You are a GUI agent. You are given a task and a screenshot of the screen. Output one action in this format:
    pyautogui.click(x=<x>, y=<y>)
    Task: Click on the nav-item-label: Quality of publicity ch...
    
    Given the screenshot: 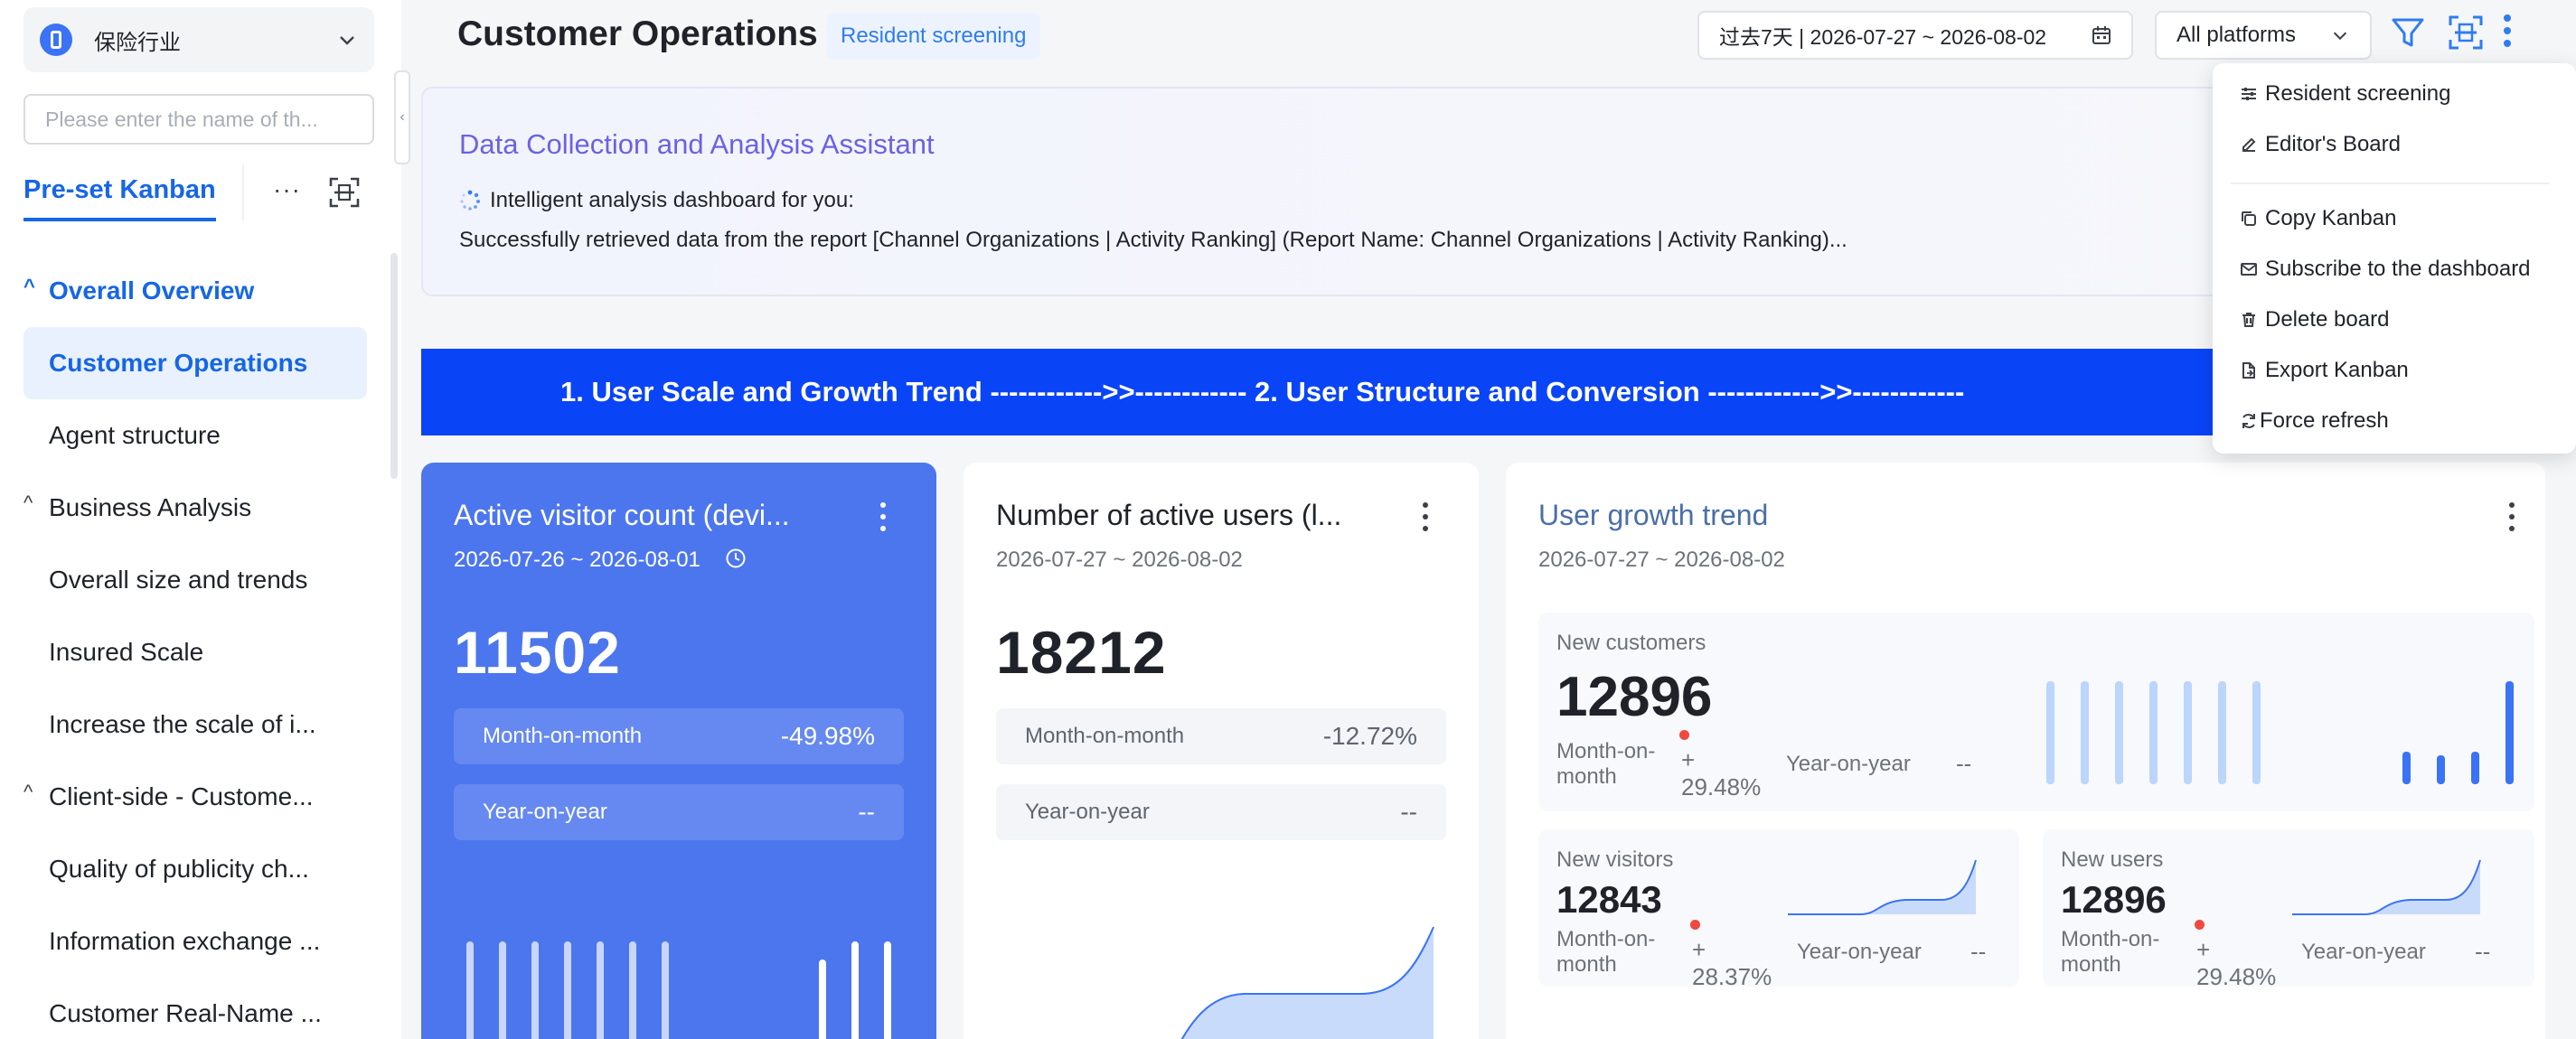 What is the action you would take?
    pyautogui.click(x=179, y=869)
    